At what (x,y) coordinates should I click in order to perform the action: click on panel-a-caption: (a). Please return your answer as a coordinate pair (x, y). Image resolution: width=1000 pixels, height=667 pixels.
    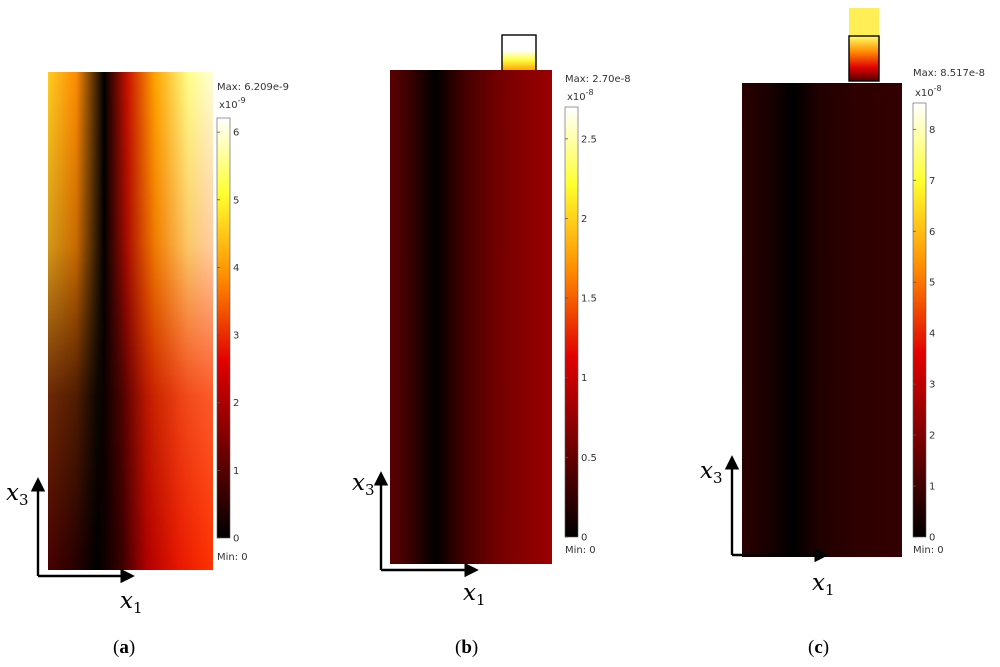
    Looking at the image, I should click on (124, 647).